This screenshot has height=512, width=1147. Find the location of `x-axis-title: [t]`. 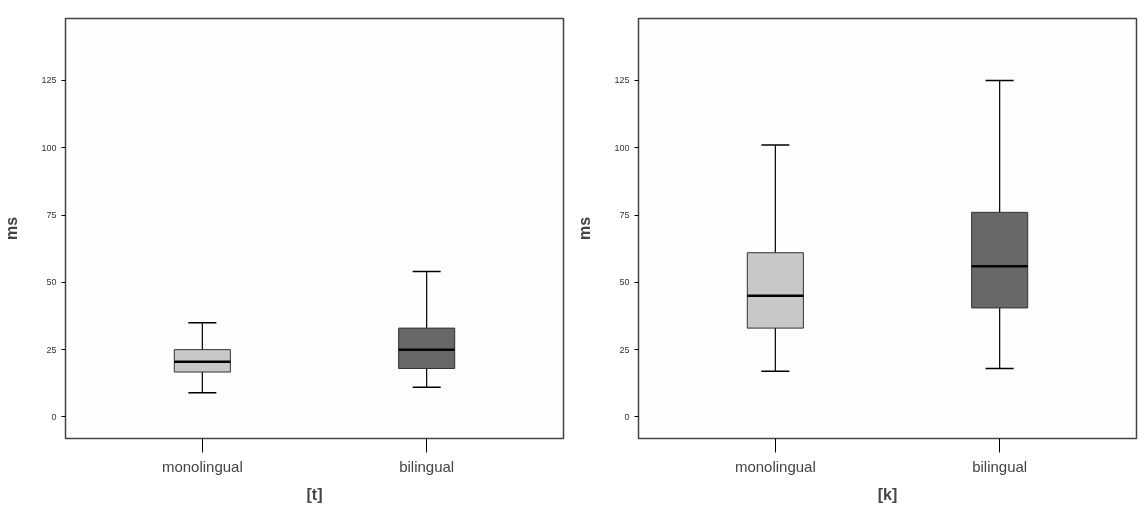

x-axis-title: [t] is located at coordinates (314, 494).